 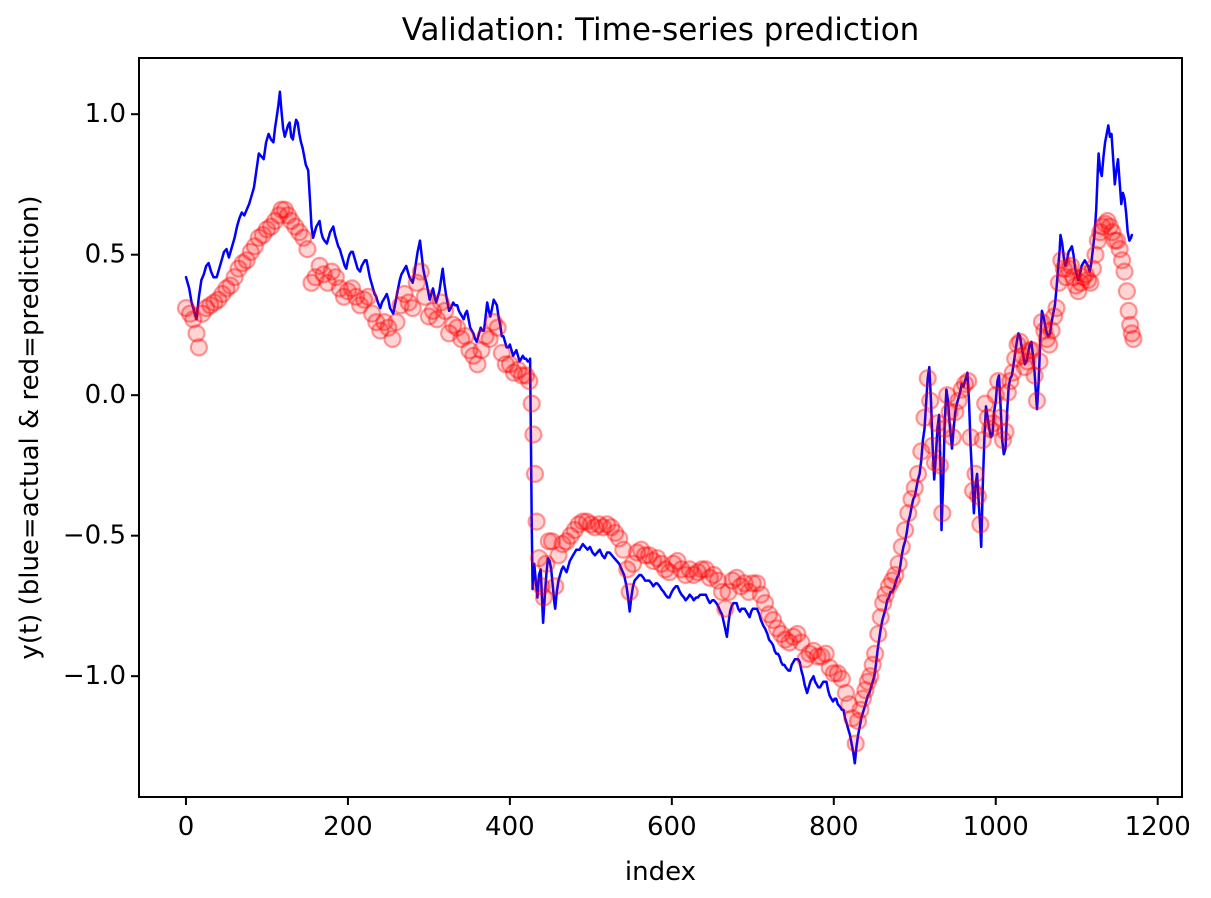 What do you see at coordinates (834, 827) in the screenshot?
I see `x-tick-label: 800` at bounding box center [834, 827].